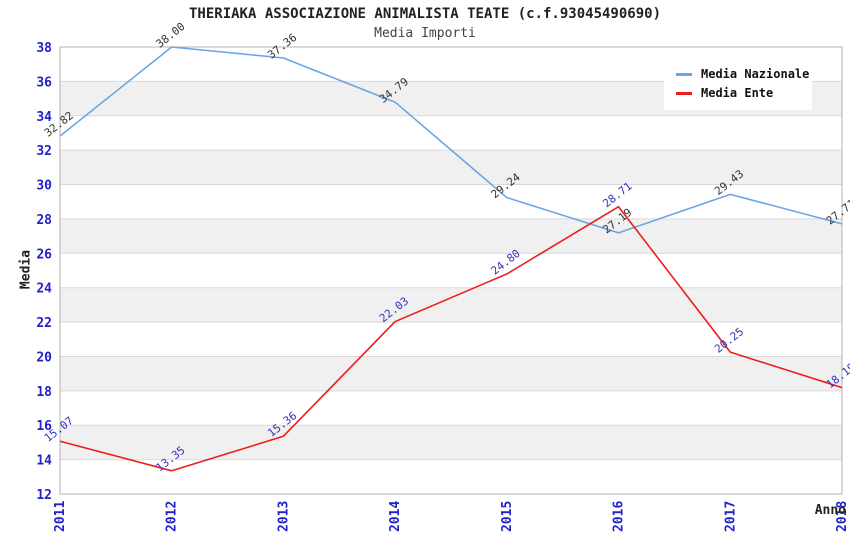  What do you see at coordinates (282, 46) in the screenshot?
I see `data-label: 37.36` at bounding box center [282, 46].